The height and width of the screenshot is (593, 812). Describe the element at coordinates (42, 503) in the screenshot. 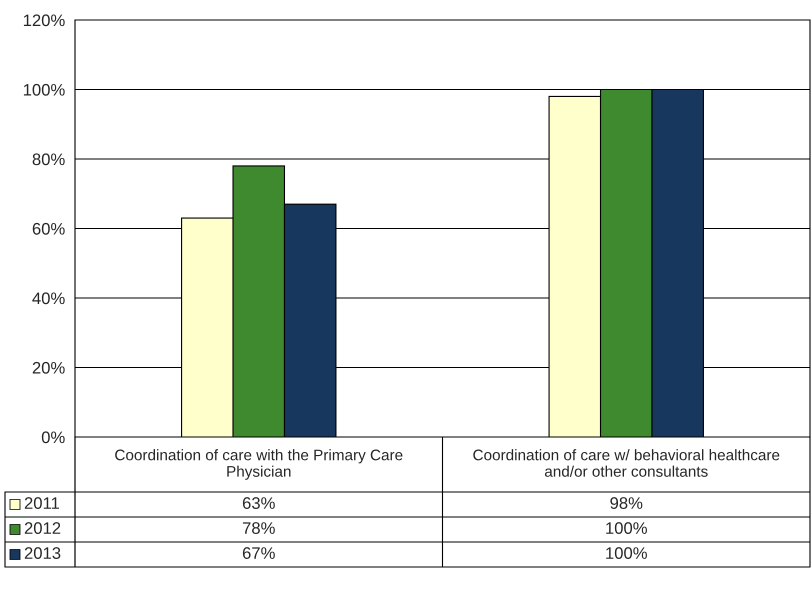

I see `legend-label: 2011` at that location.